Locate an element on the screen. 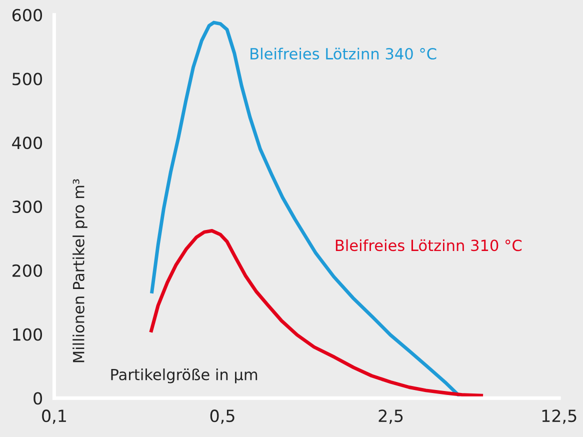  x-tick-label: 2,5 is located at coordinates (390, 417).